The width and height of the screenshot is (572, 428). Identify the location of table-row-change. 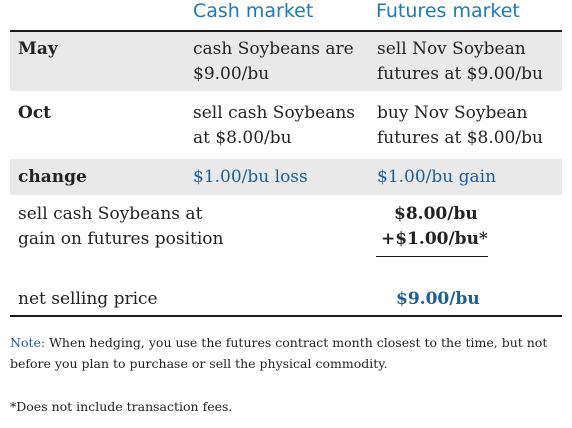
(286, 177).